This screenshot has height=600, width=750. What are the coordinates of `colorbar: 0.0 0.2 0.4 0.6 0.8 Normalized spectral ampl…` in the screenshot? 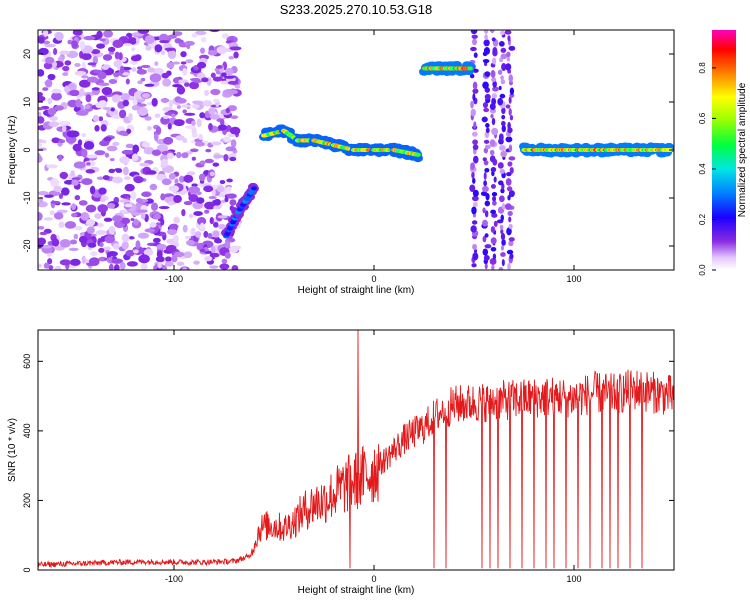 It's located at (723, 153).